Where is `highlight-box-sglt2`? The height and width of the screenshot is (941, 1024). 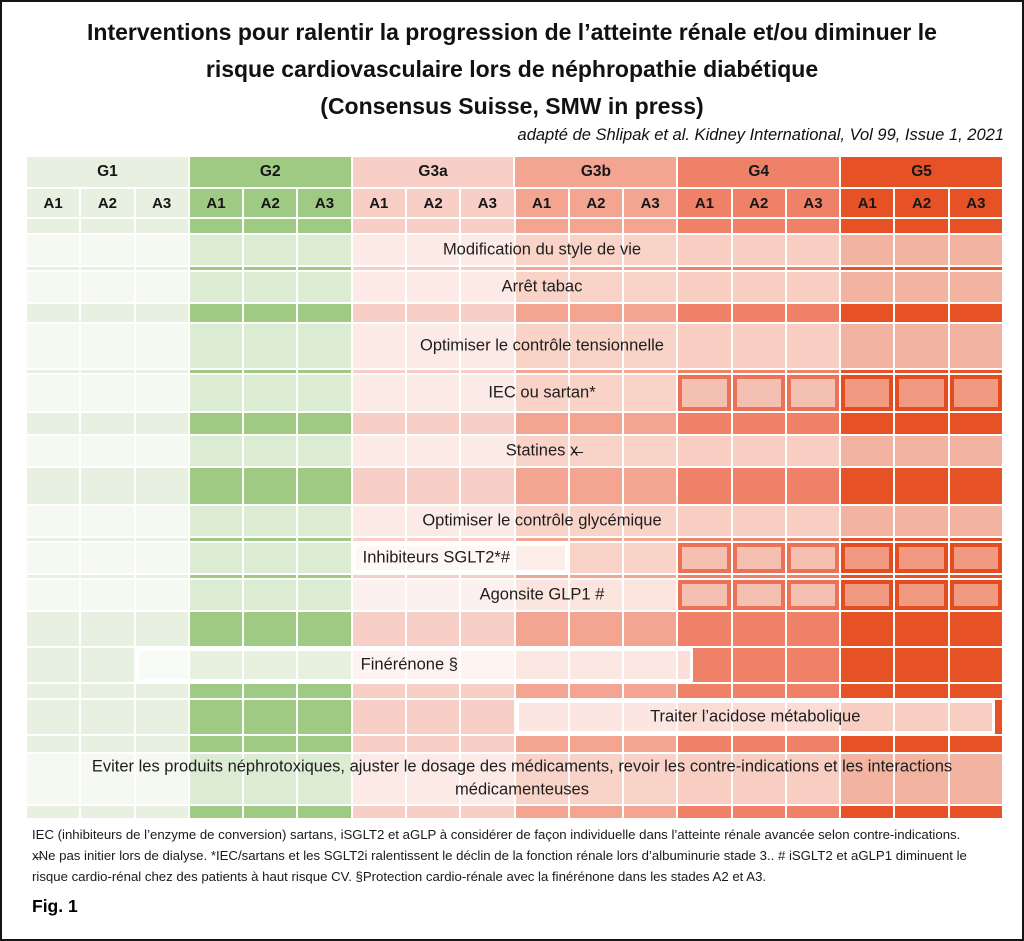 highlight-box-sglt2 is located at coordinates (460, 558).